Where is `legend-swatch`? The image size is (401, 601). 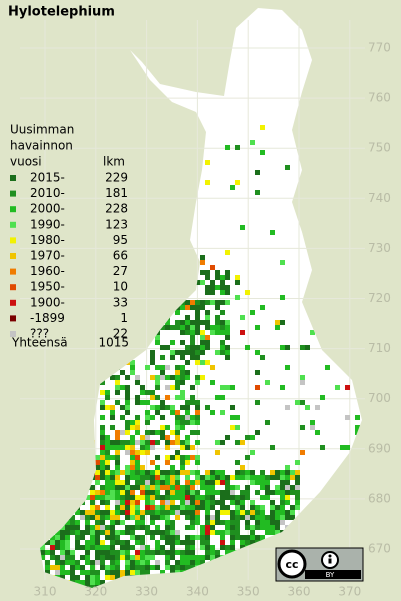
legend-swatch is located at coordinates (13, 256).